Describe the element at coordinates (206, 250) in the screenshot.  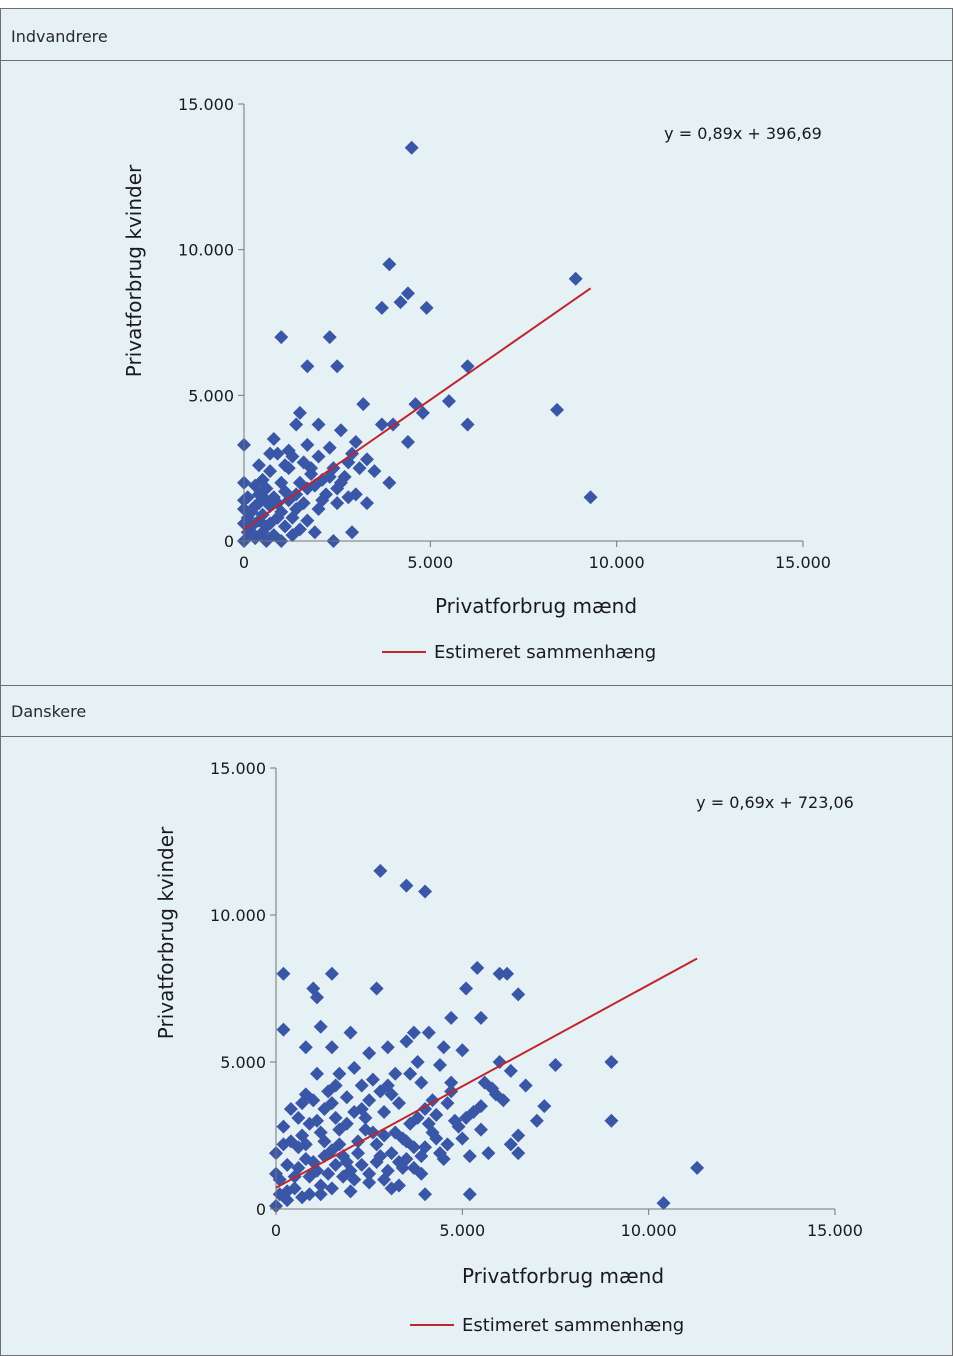
I see `y-tick-label: 10.000` at that location.